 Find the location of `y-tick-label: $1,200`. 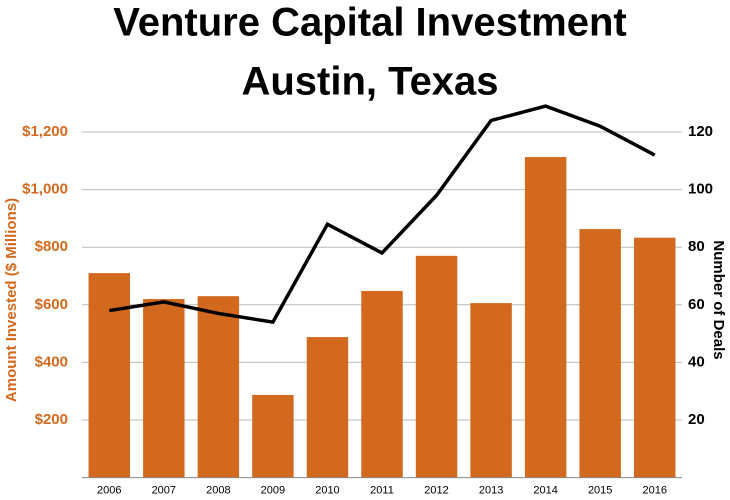

y-tick-label: $1,200 is located at coordinates (45, 131).